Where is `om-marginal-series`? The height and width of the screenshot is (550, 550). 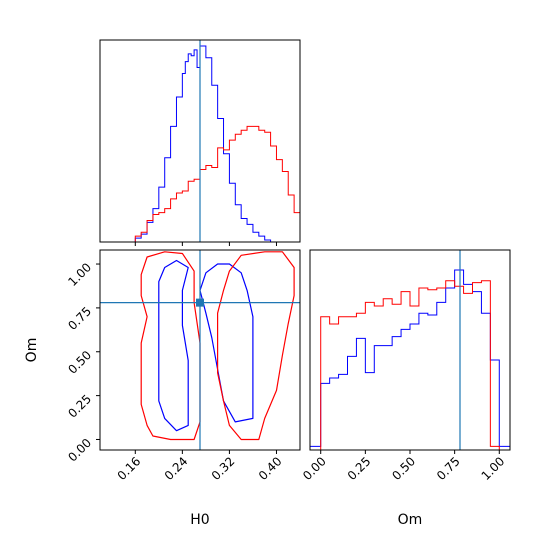
om-marginal-series is located at coordinates (410, 359).